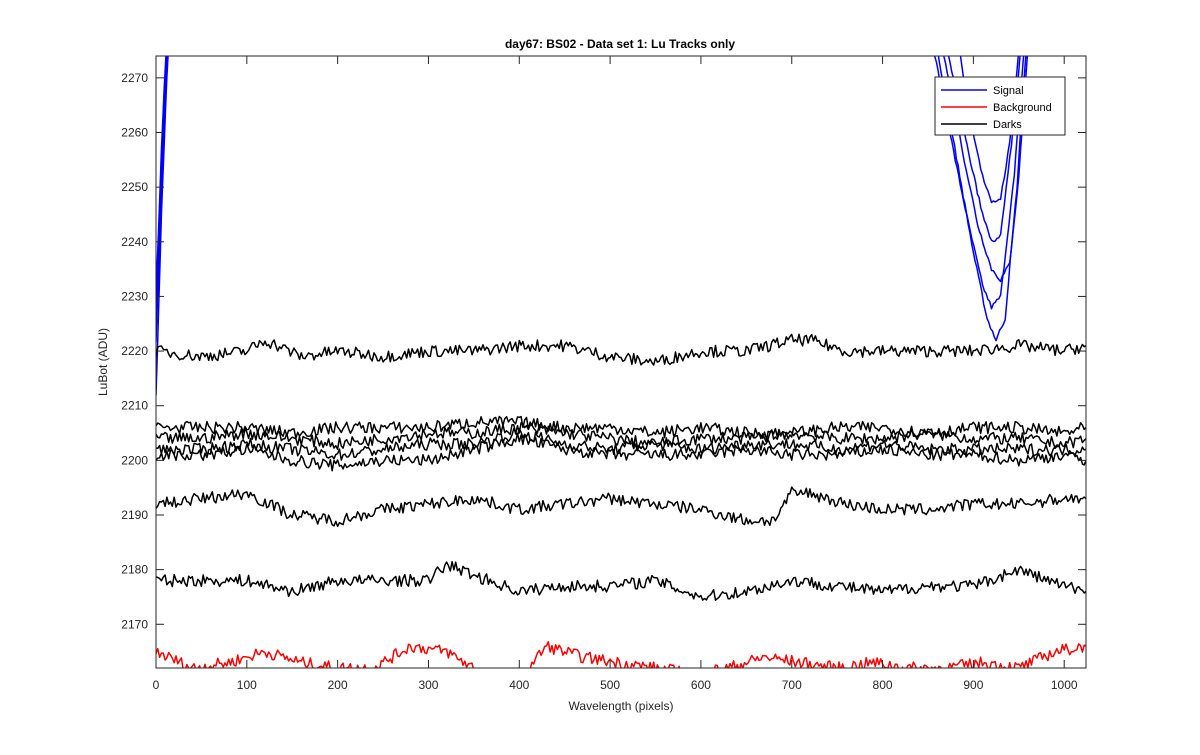 This screenshot has height=755, width=1200. Describe the element at coordinates (338, 685) in the screenshot. I see `x-tick-label: 200` at that location.